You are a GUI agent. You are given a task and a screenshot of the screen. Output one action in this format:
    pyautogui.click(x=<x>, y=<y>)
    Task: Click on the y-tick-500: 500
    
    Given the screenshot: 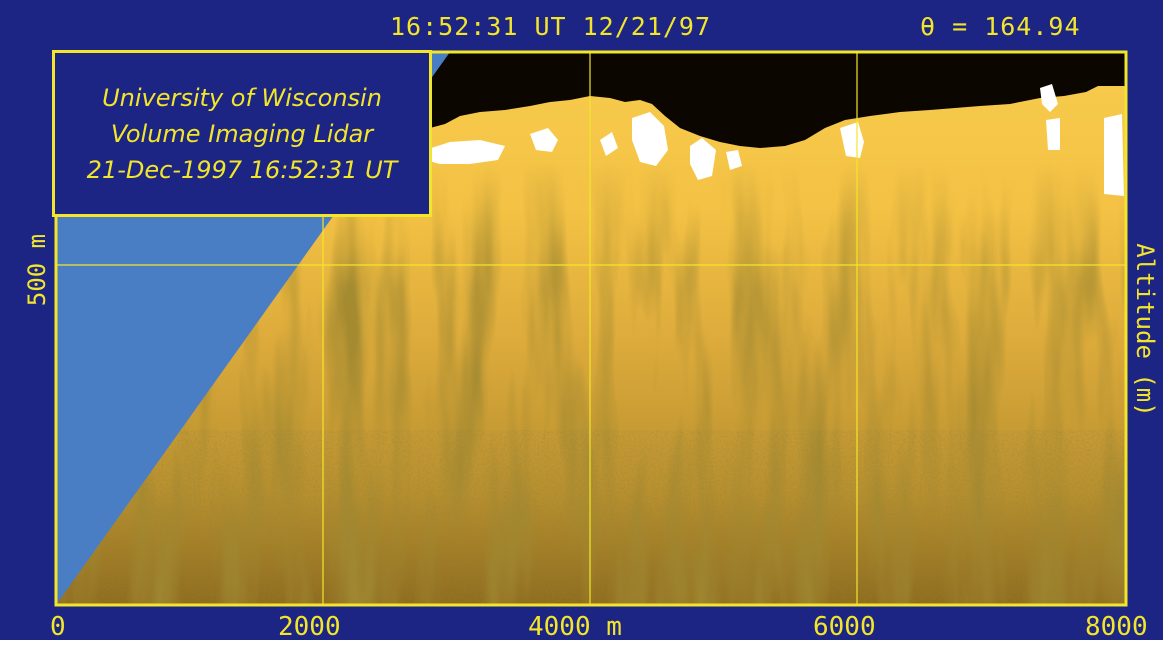 What is the action you would take?
    pyautogui.click(x=37, y=284)
    